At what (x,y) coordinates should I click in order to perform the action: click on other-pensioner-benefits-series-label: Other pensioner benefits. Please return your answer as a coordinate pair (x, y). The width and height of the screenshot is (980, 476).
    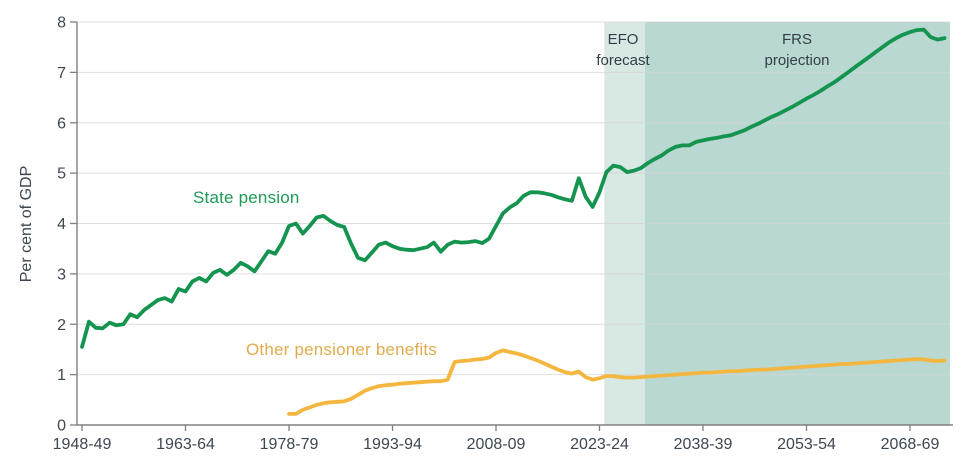
    Looking at the image, I should click on (341, 349).